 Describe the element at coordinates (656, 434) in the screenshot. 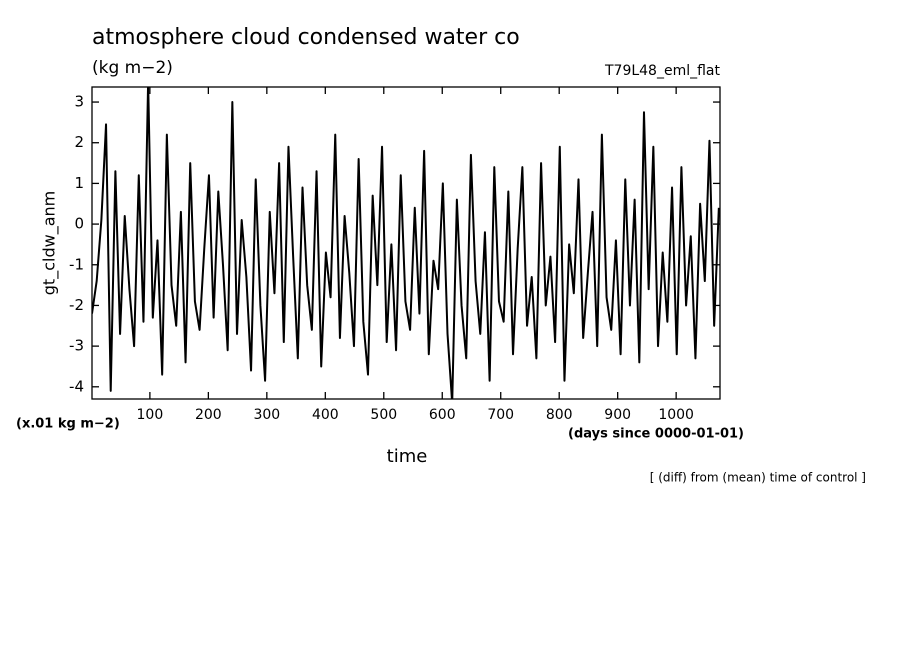

I see `x-axis-unit: (days since 0000-01-01)` at that location.